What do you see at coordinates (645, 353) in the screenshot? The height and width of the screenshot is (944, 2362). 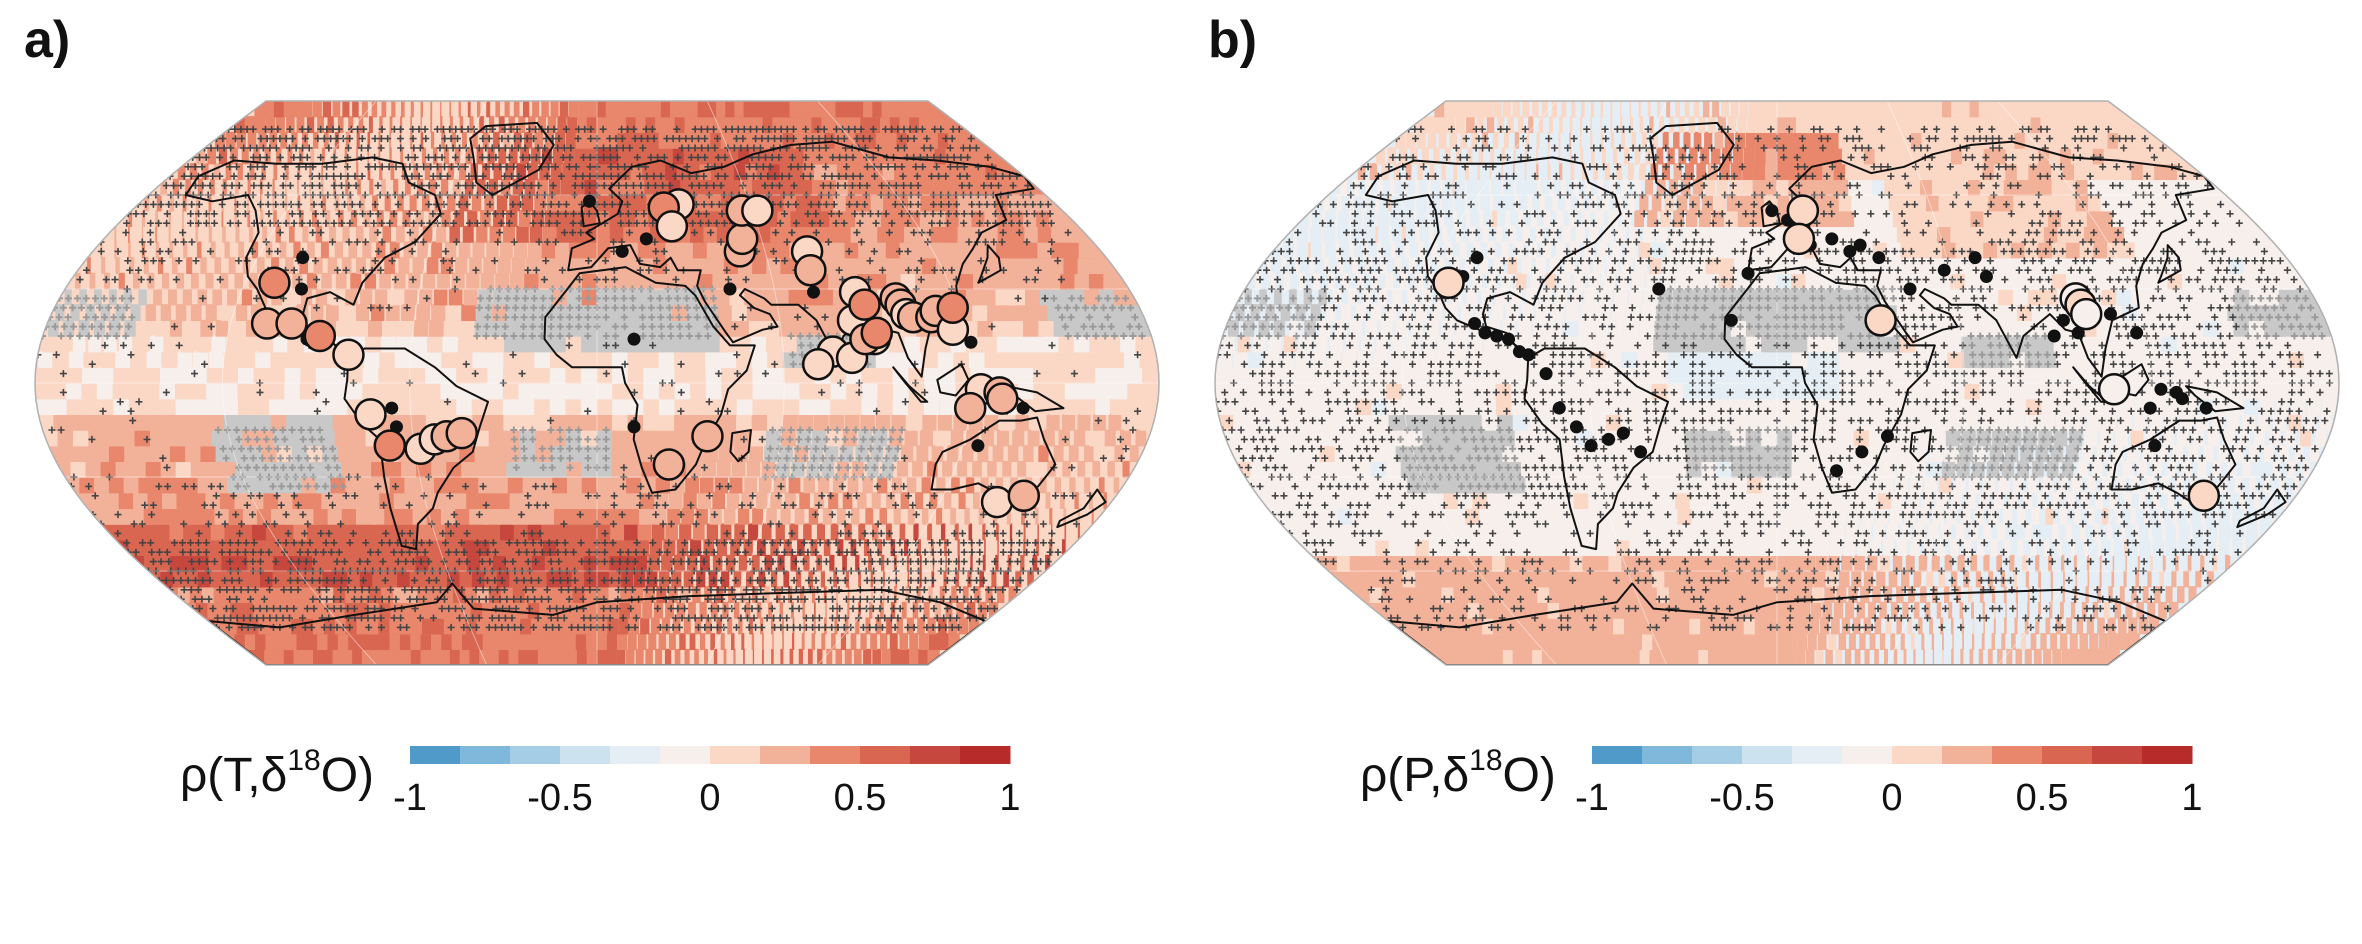 I see `station-markers` at bounding box center [645, 353].